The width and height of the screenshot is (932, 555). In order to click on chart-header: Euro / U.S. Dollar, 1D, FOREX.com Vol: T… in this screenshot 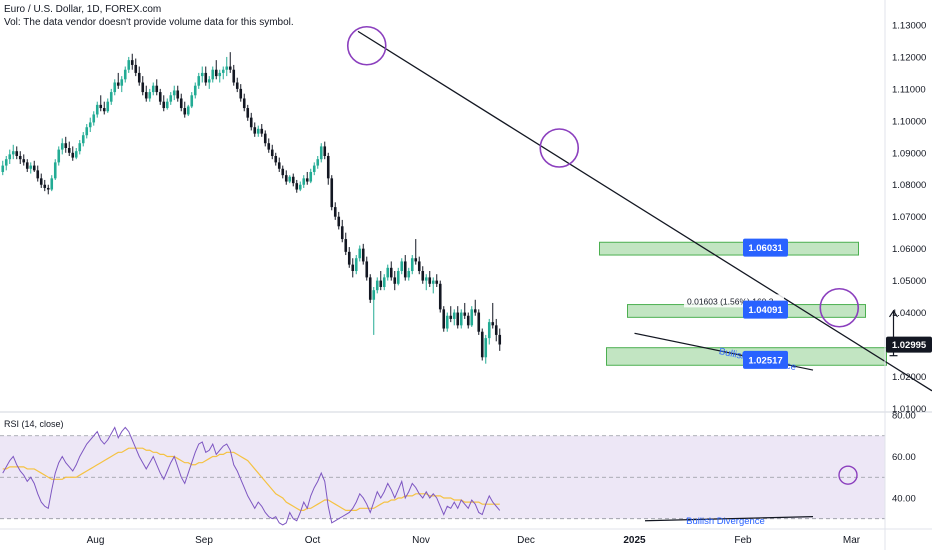, I will do `click(149, 16)`.